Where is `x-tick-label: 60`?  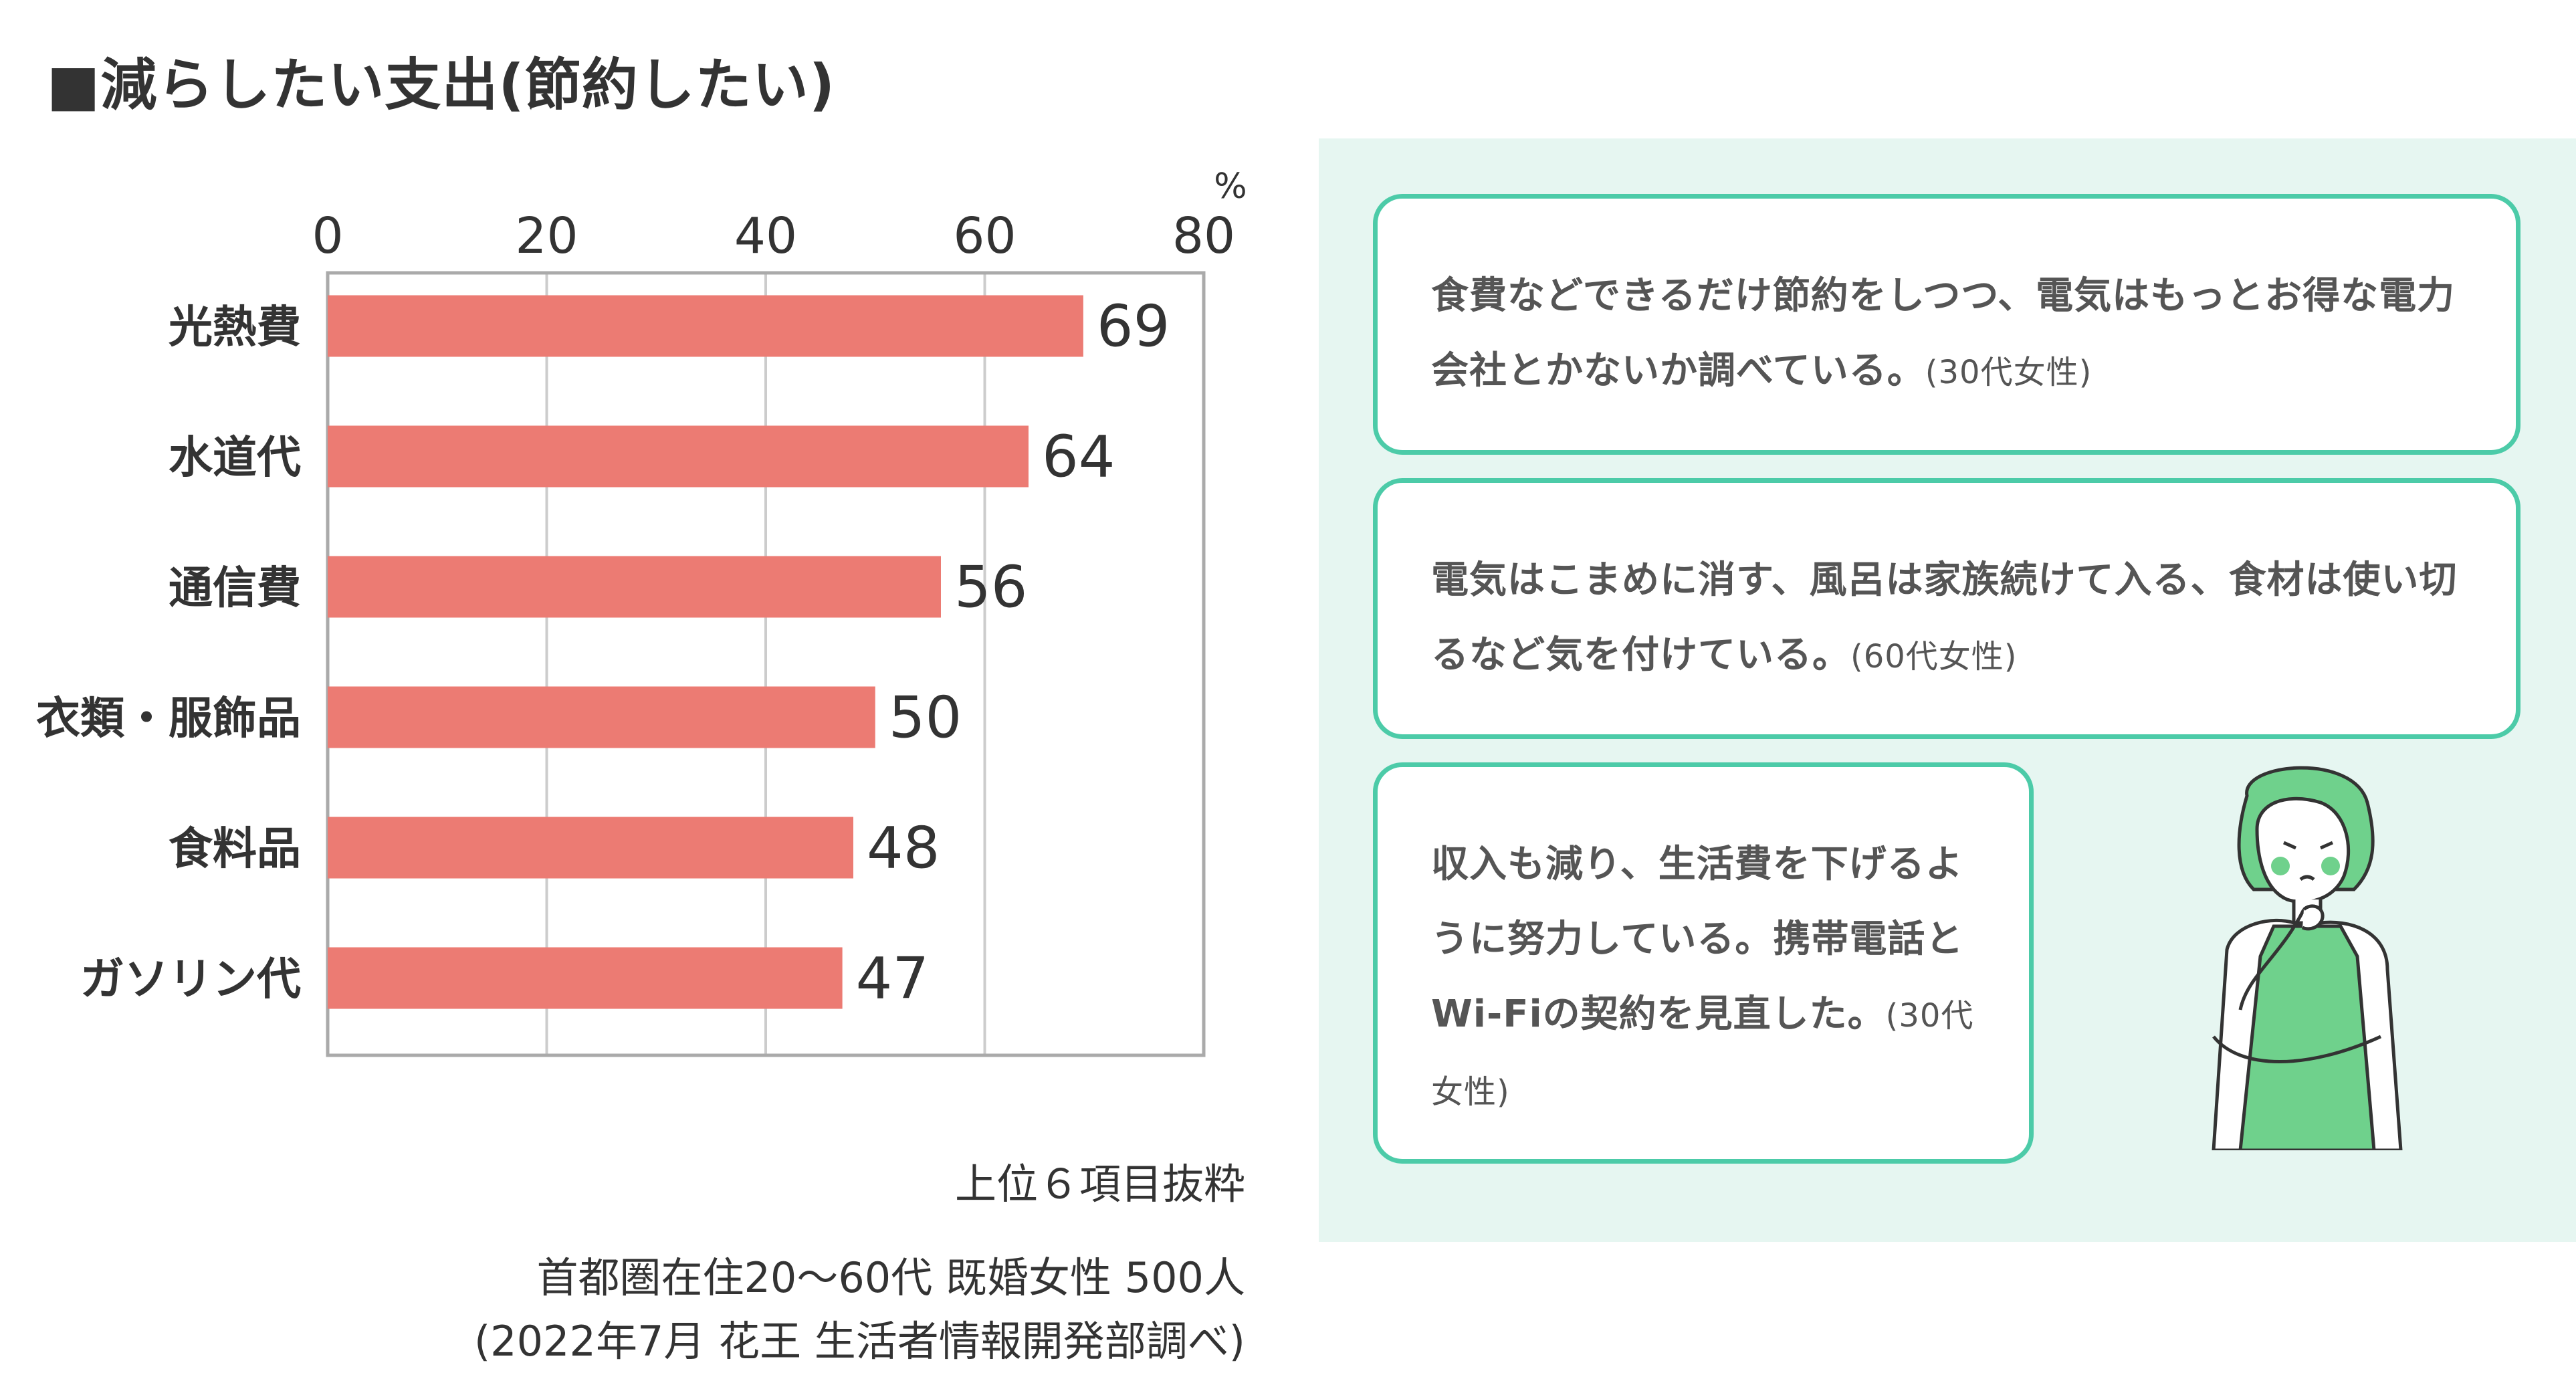 x-tick-label: 60 is located at coordinates (984, 236).